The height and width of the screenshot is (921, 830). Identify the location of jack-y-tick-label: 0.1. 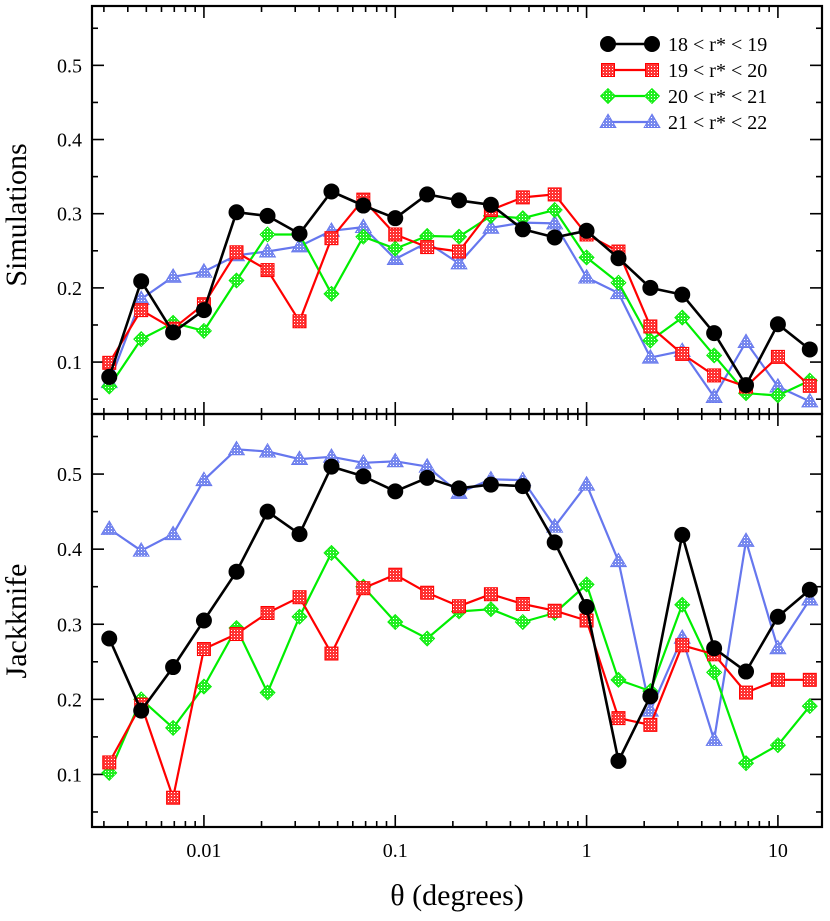
(69, 775).